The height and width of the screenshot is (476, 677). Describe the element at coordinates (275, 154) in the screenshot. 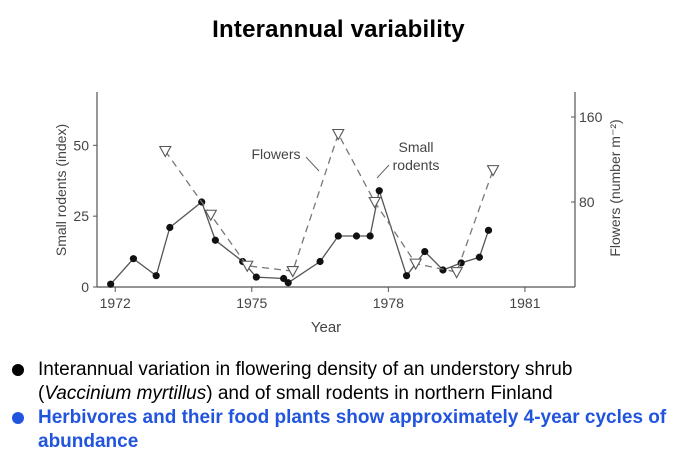

I see `annotation-flowers: Flowers` at that location.